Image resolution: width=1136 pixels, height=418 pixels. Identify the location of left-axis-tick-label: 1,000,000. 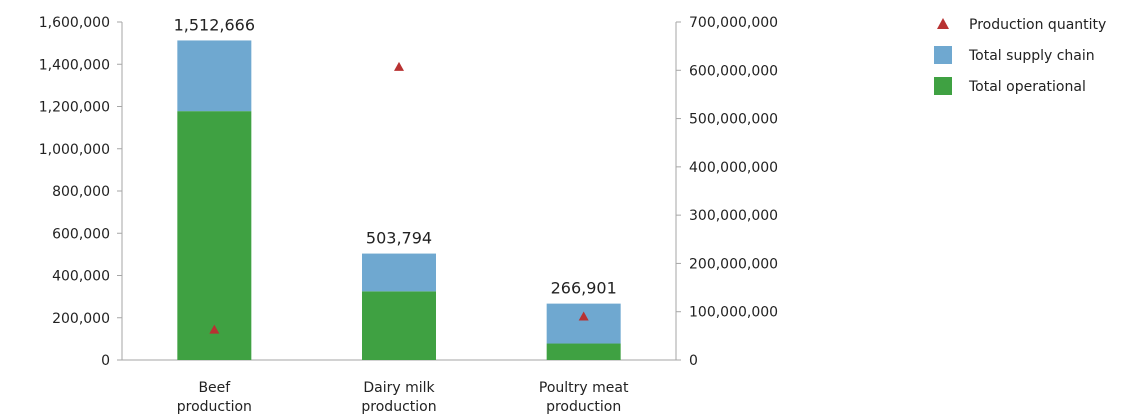
(74, 150).